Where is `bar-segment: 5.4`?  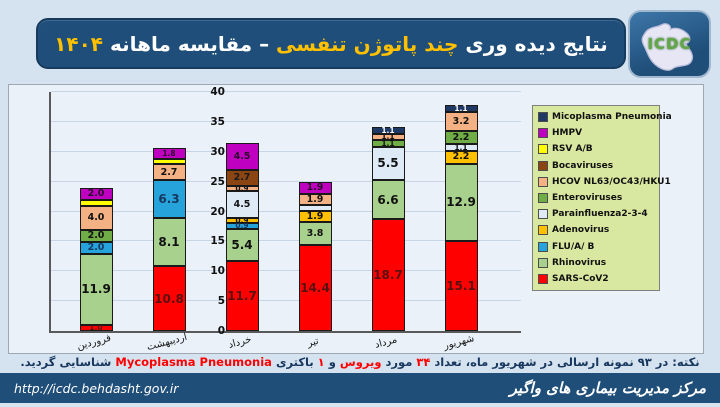 bar-segment: 5.4 is located at coordinates (242, 245).